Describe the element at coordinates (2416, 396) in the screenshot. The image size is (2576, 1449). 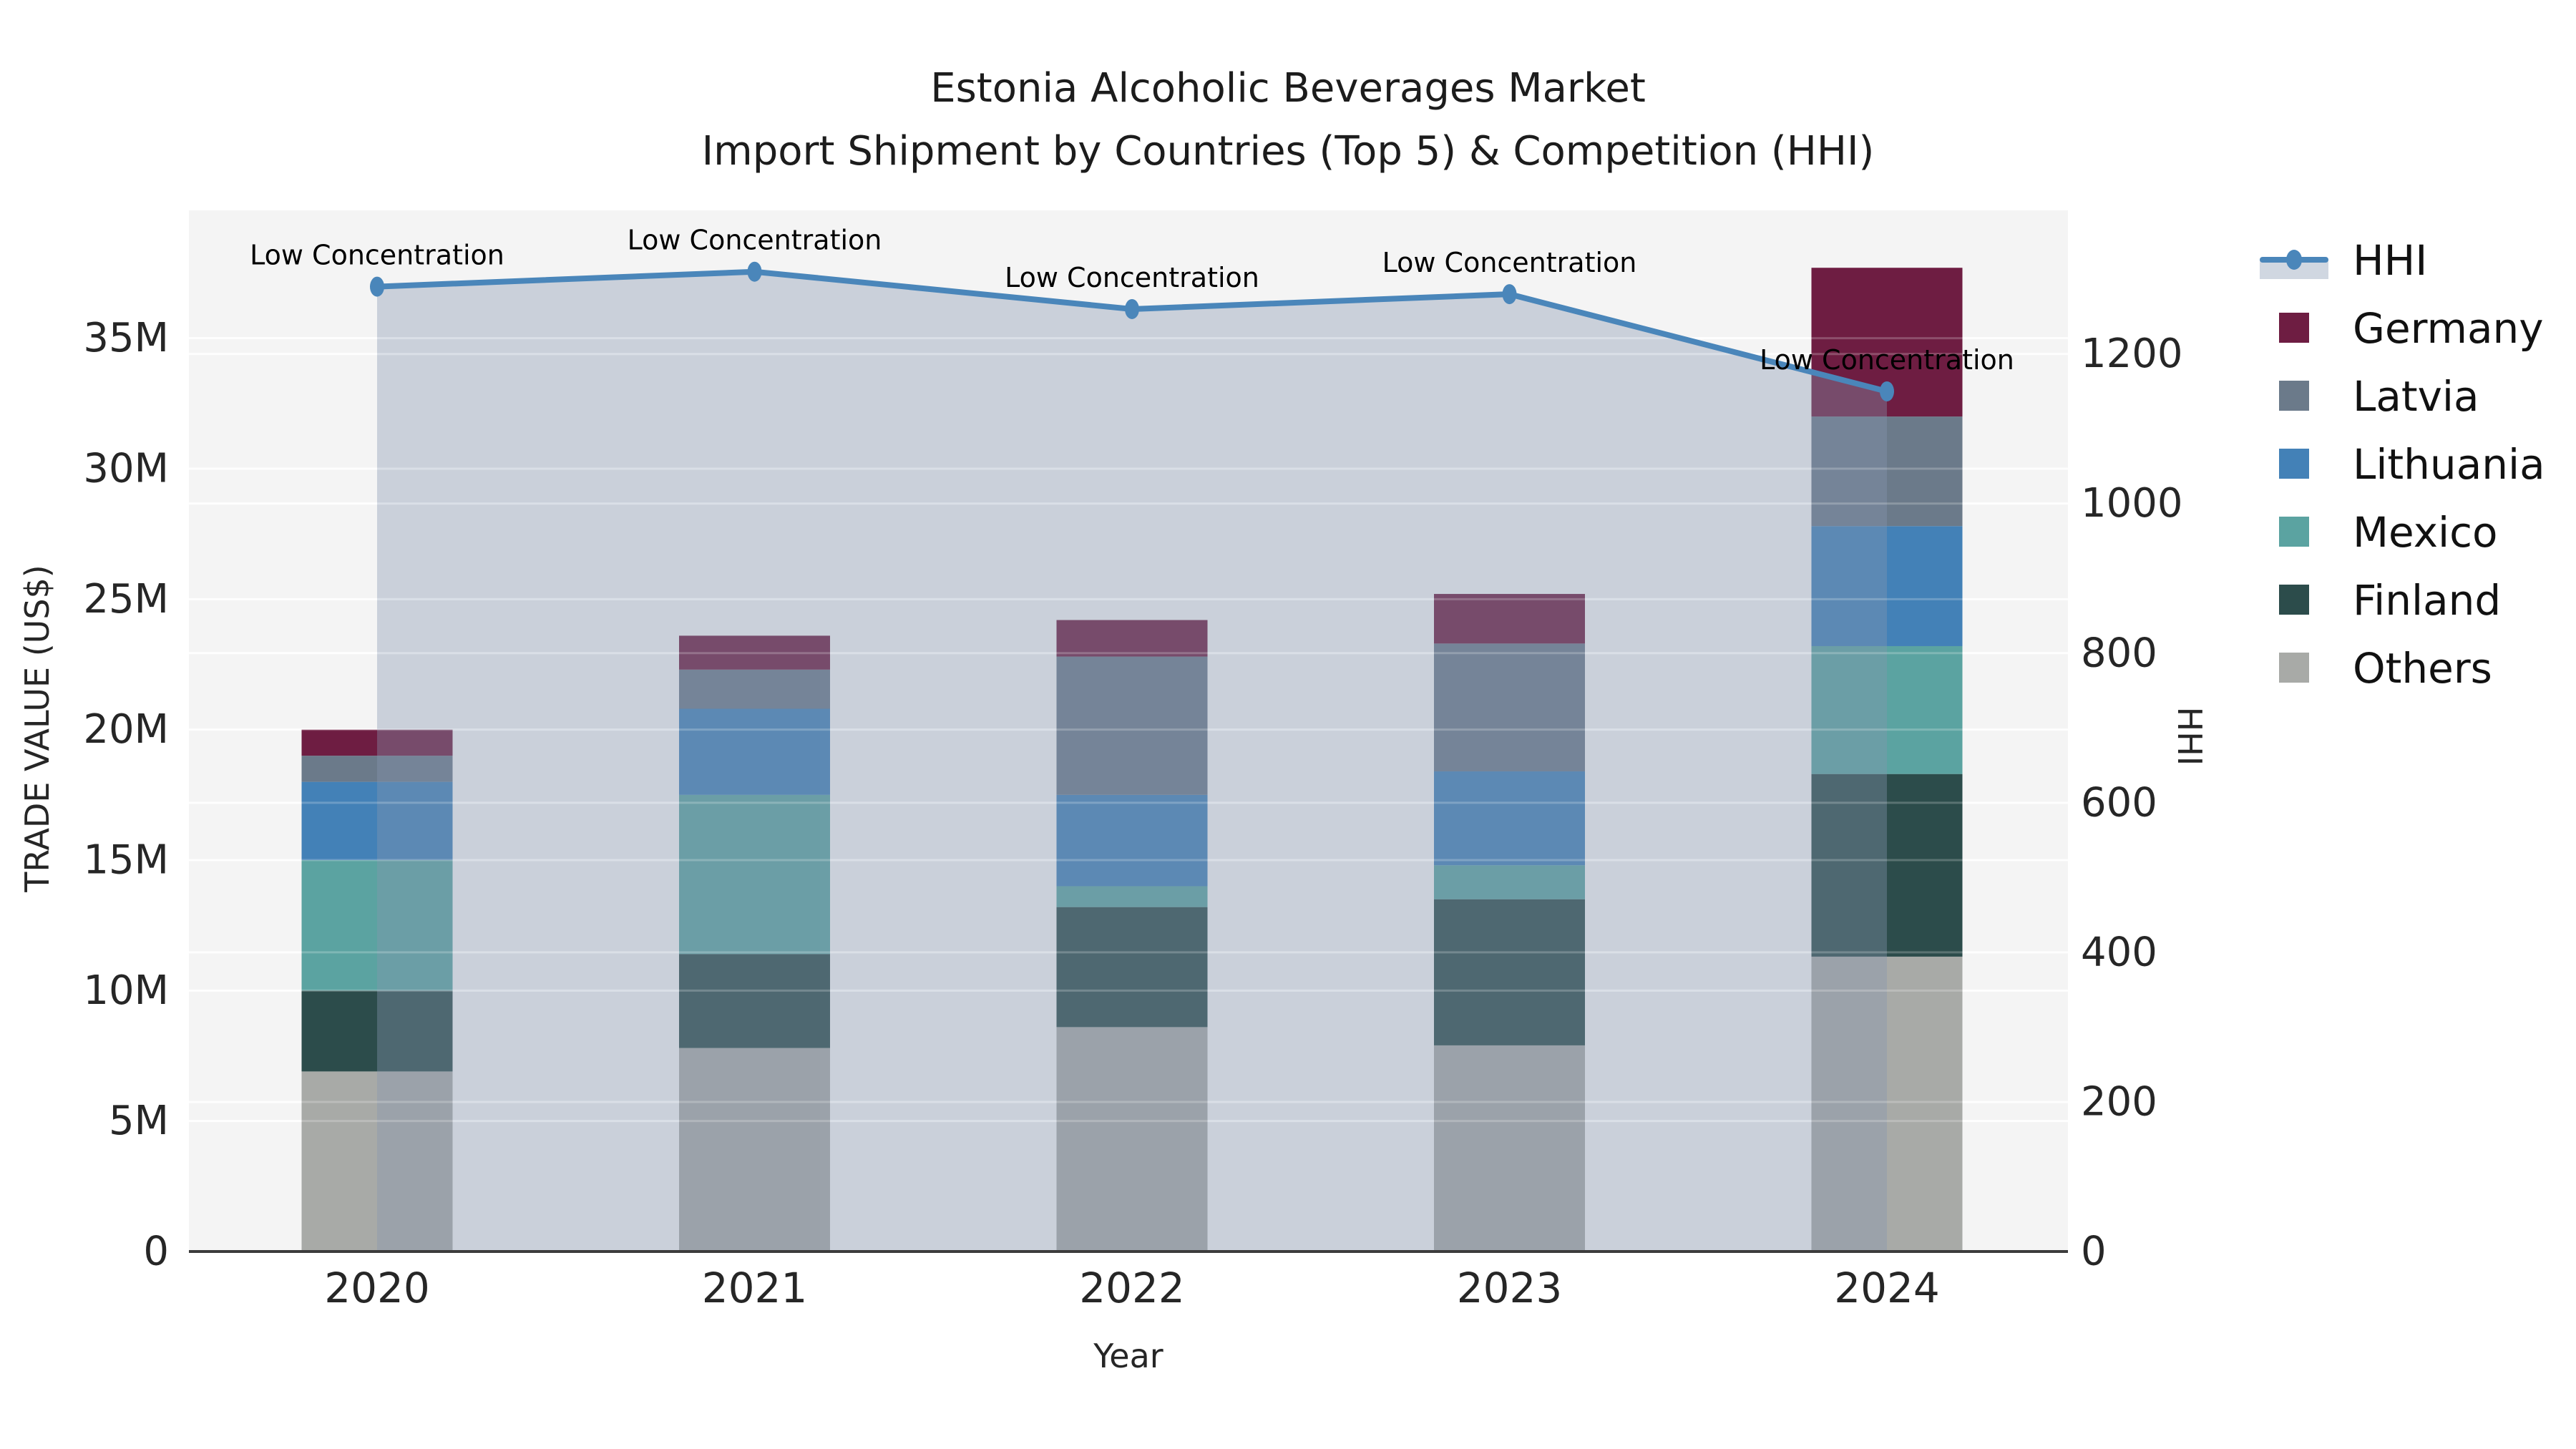
I see `legend-label: Latvia` at that location.